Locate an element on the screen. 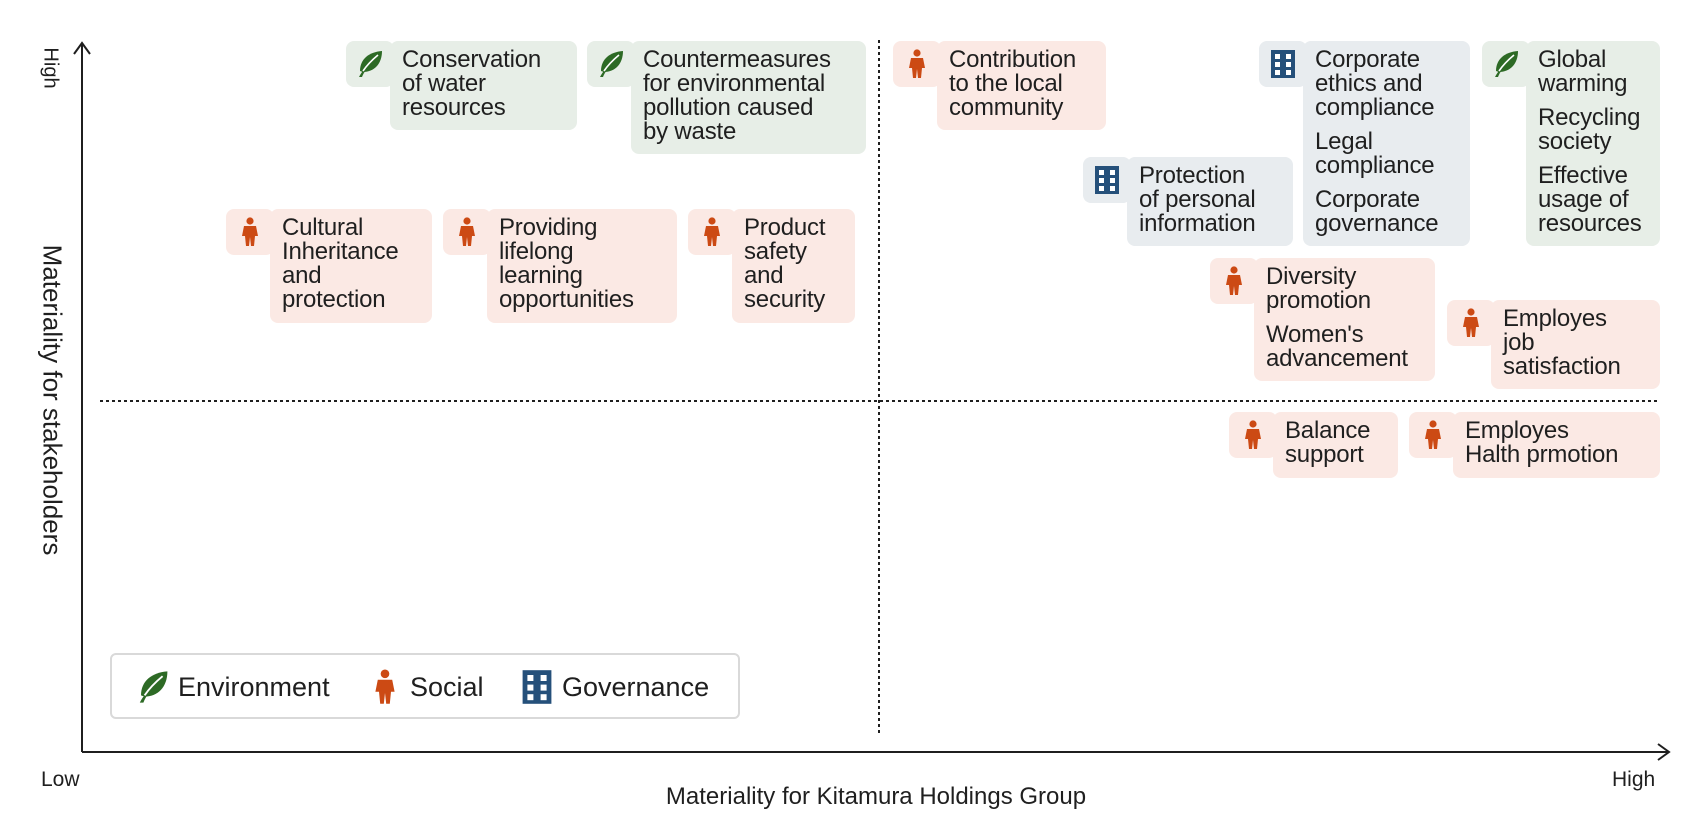 The width and height of the screenshot is (1704, 836). issue-employee-job-satisfaction: Employes job satisfaction is located at coordinates (1553, 344).